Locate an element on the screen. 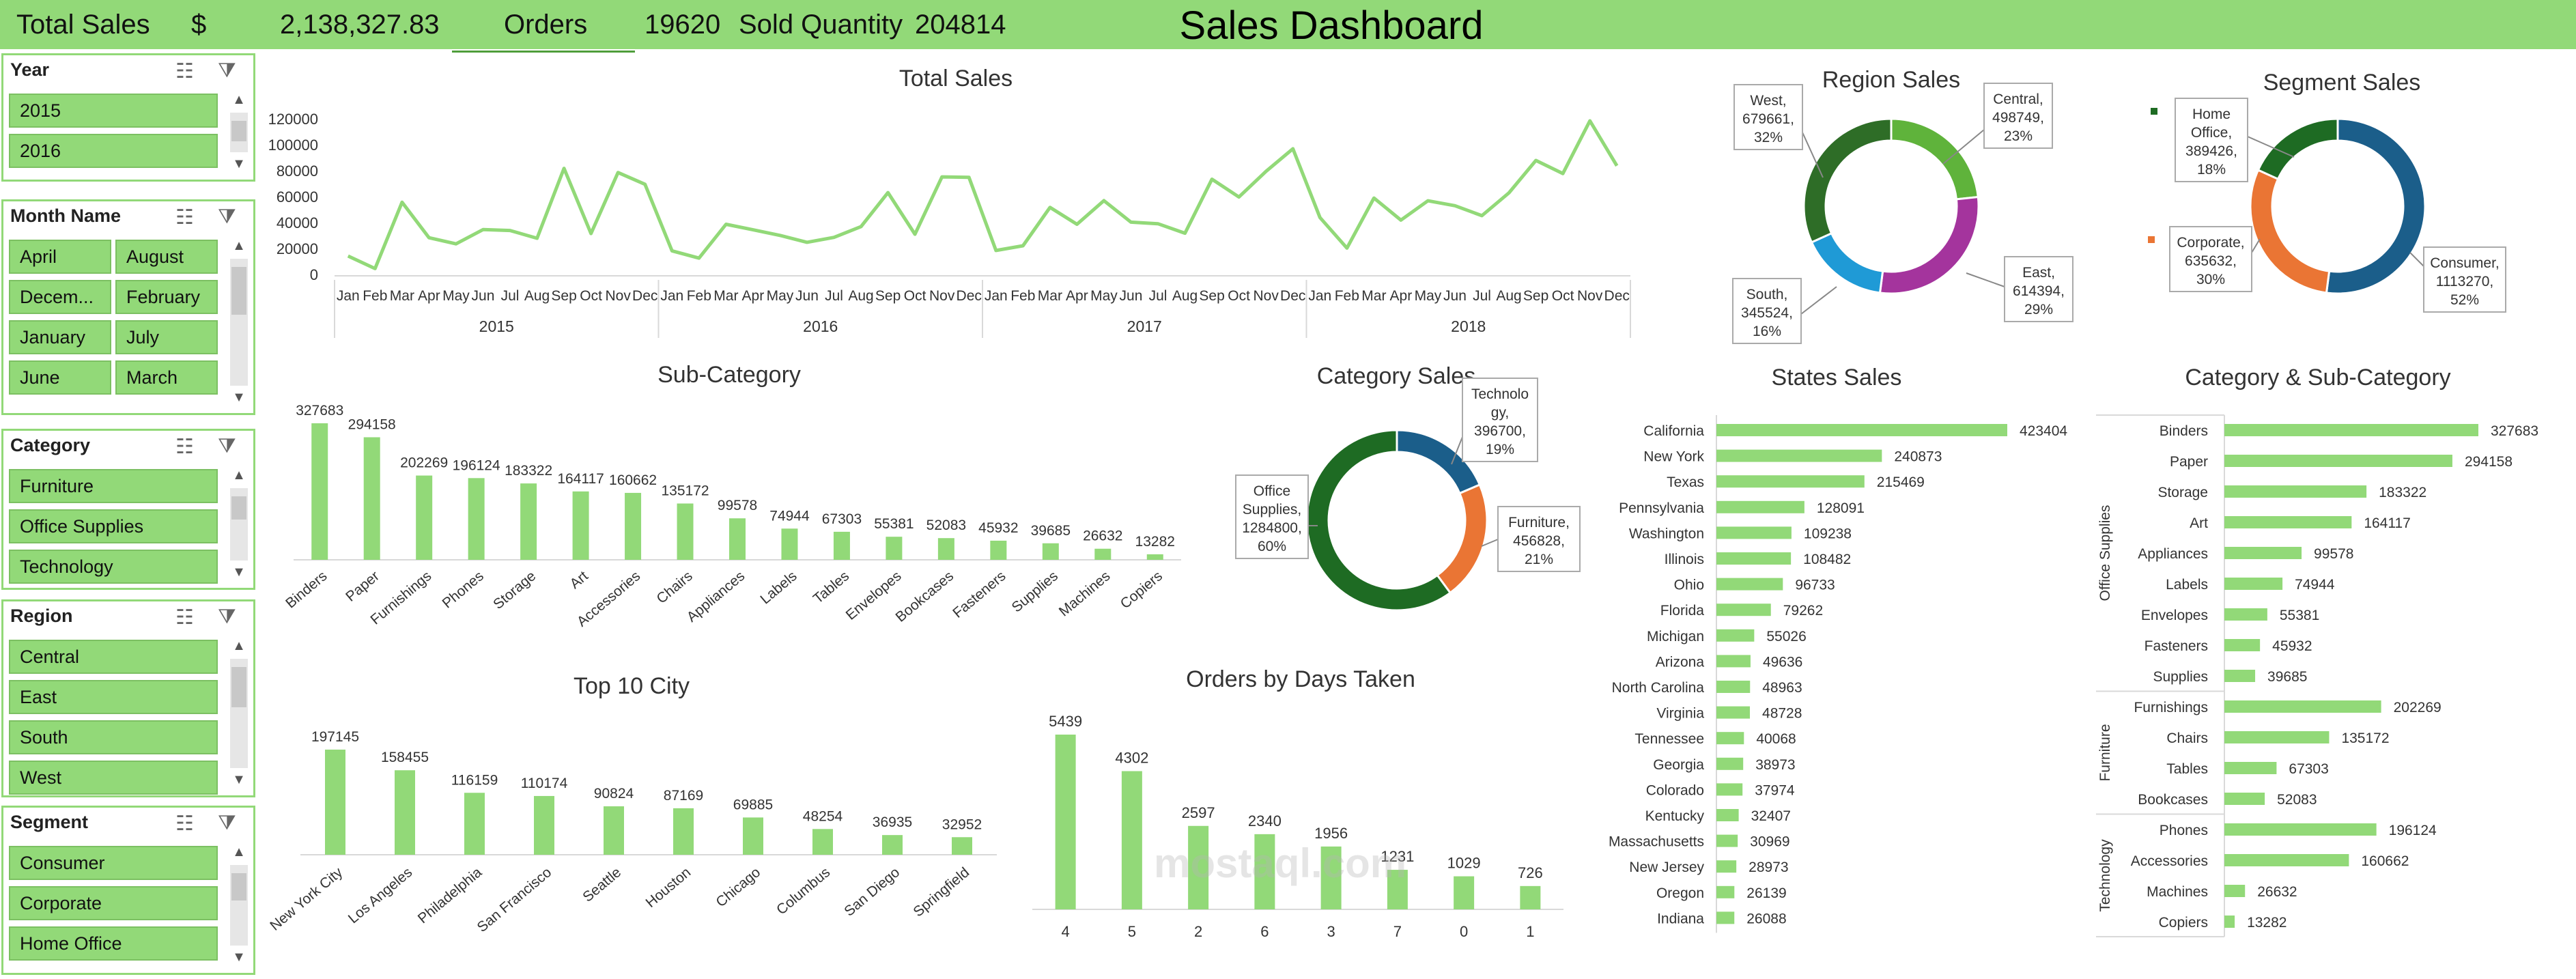 The height and width of the screenshot is (979, 2576). slicer-item: Consumer is located at coordinates (113, 863).